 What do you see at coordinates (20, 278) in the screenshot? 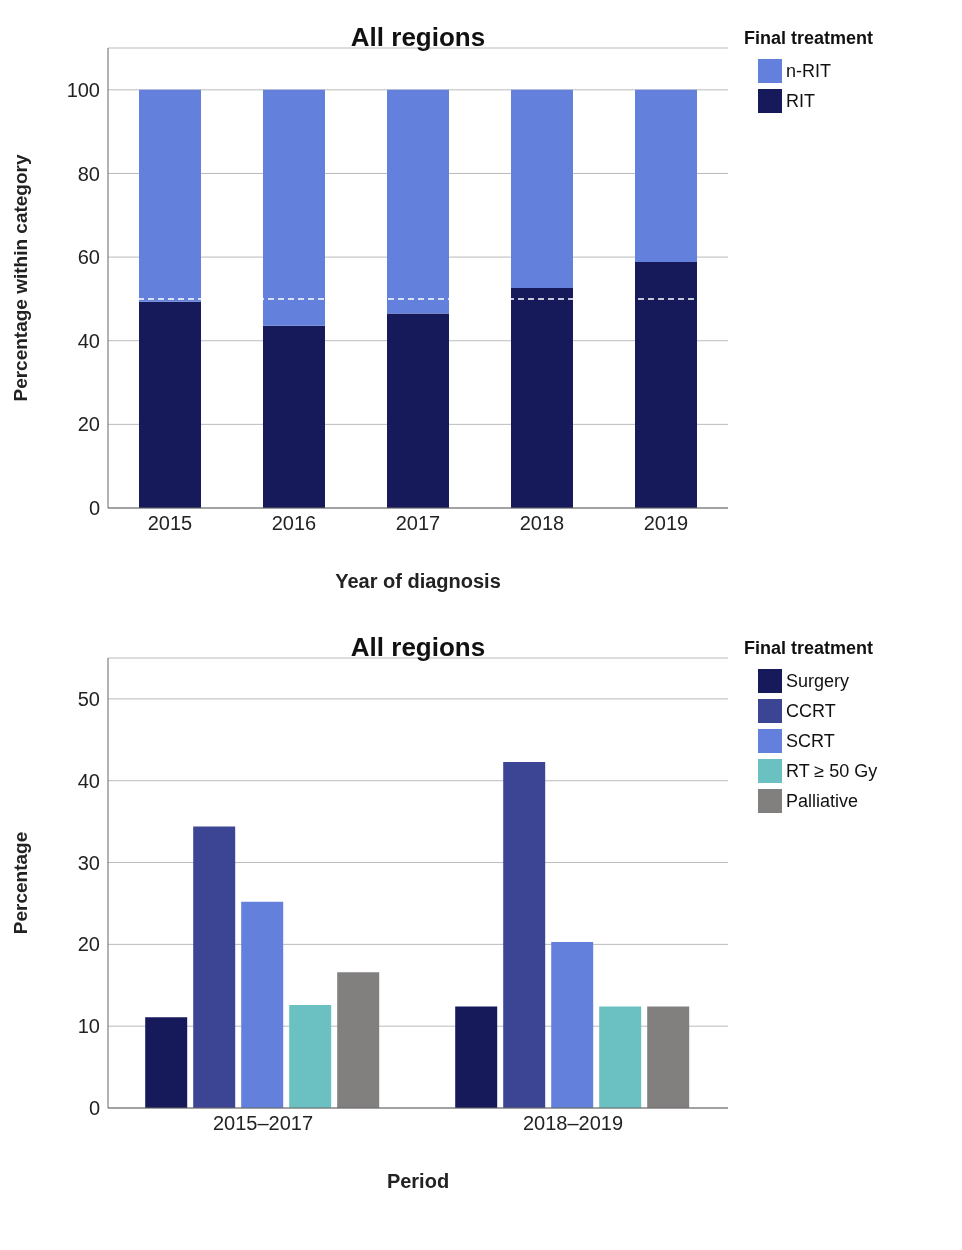
I see `y-axis-title: Percentage within category` at bounding box center [20, 278].